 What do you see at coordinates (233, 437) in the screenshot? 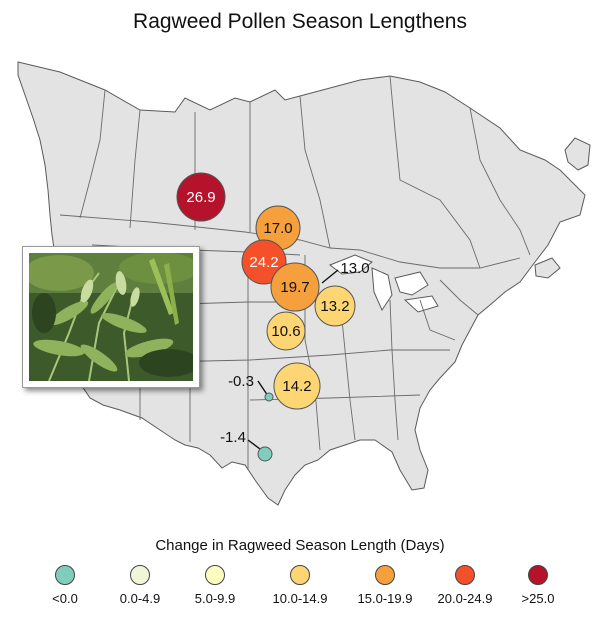
I see `station-value-label: -1.4` at bounding box center [233, 437].